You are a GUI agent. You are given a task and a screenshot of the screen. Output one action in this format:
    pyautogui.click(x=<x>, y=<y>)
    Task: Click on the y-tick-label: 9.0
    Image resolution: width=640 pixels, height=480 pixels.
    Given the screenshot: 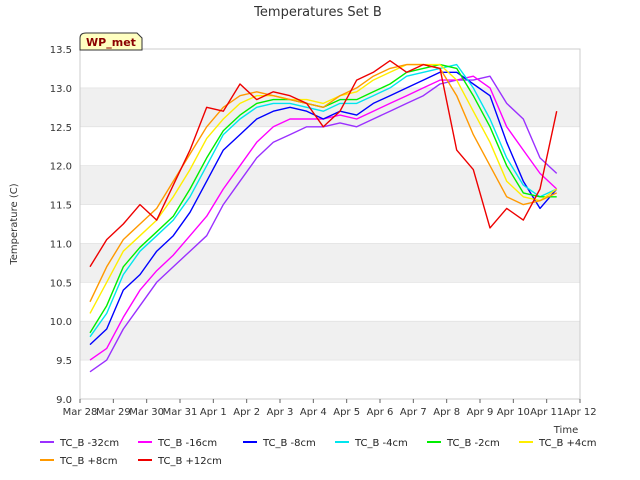 What is the action you would take?
    pyautogui.click(x=64, y=400)
    